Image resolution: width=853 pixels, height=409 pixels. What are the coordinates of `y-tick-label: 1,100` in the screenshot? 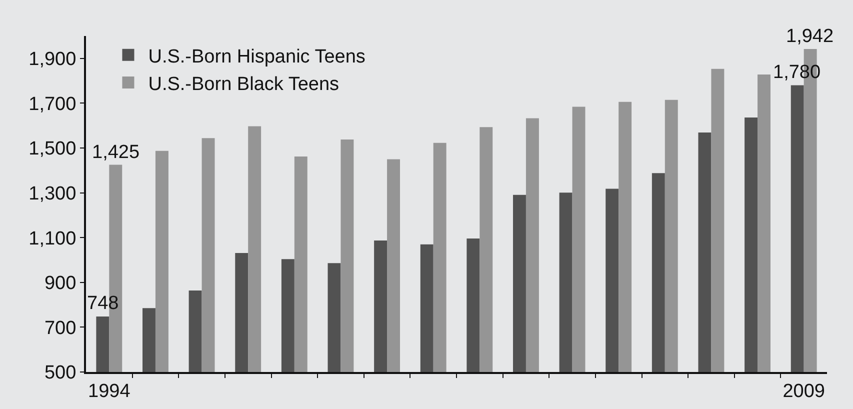 It's located at (52, 239).